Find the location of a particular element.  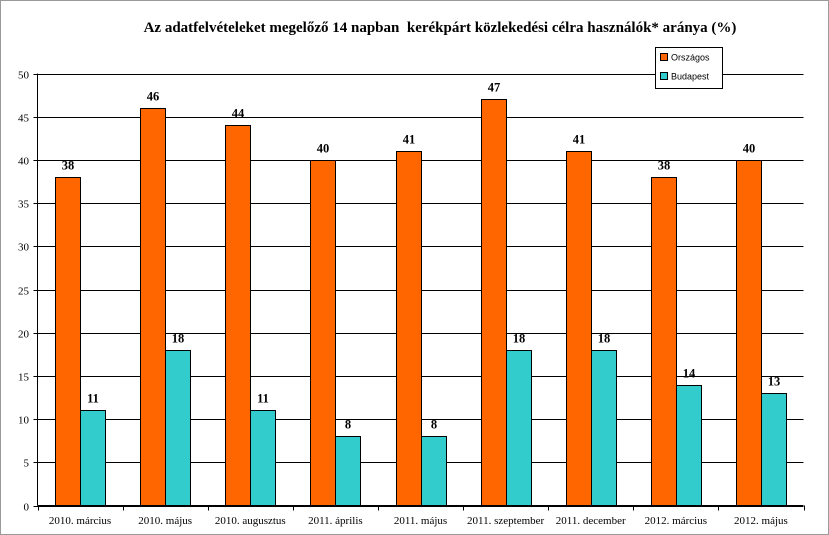

data-label-orszagos-1: 46 is located at coordinates (153, 97).